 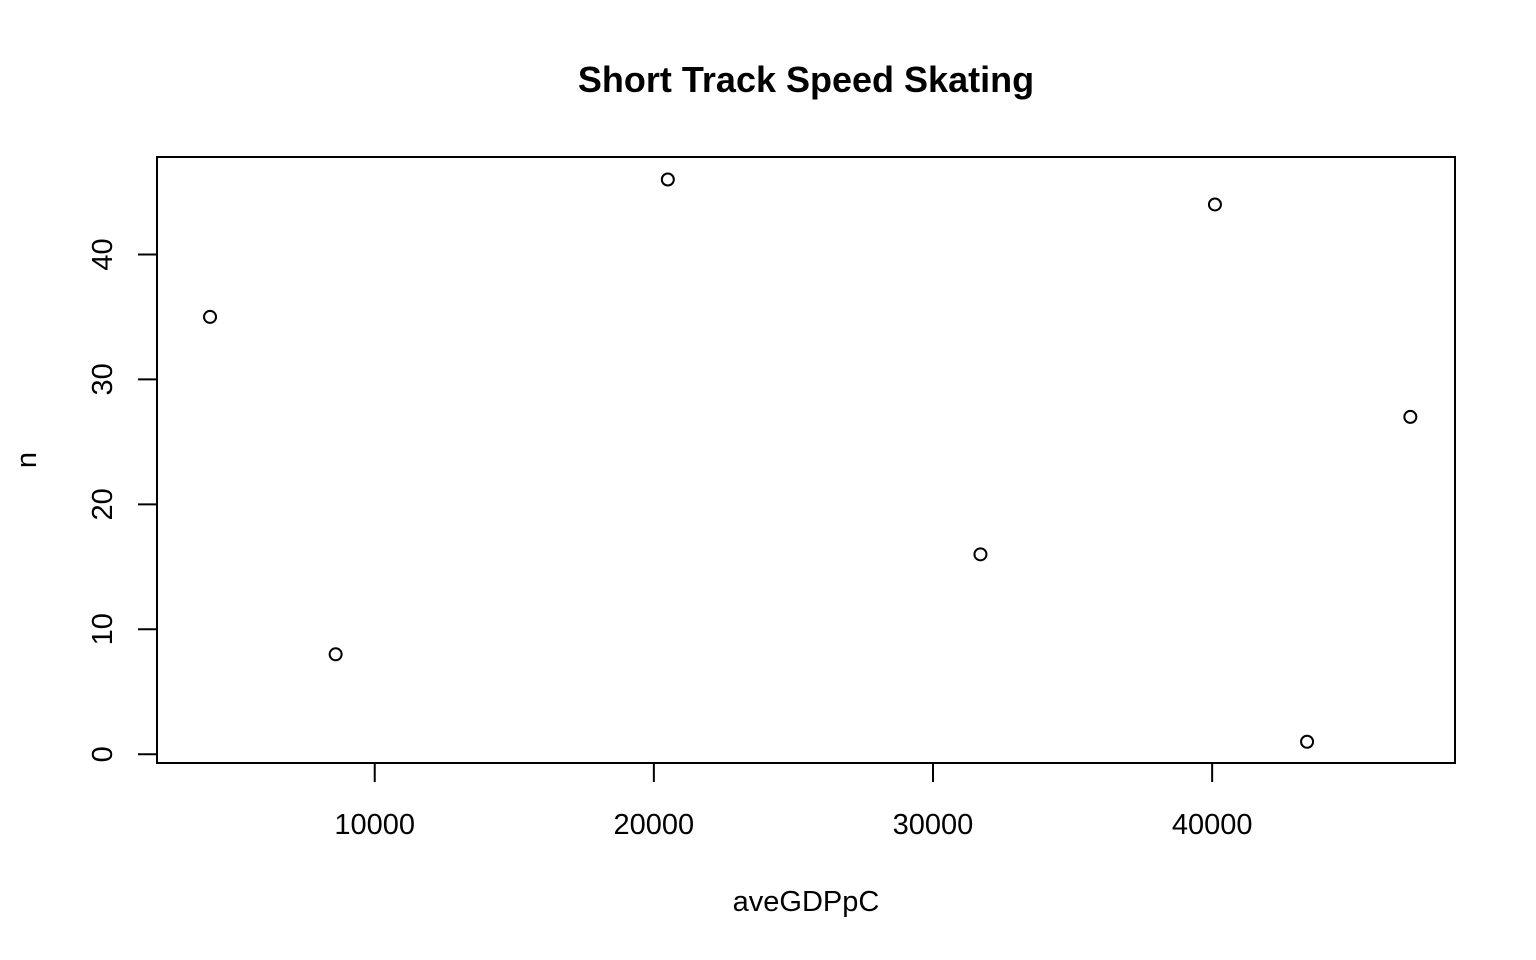 I want to click on x-tick-label: 10000, so click(x=374, y=825).